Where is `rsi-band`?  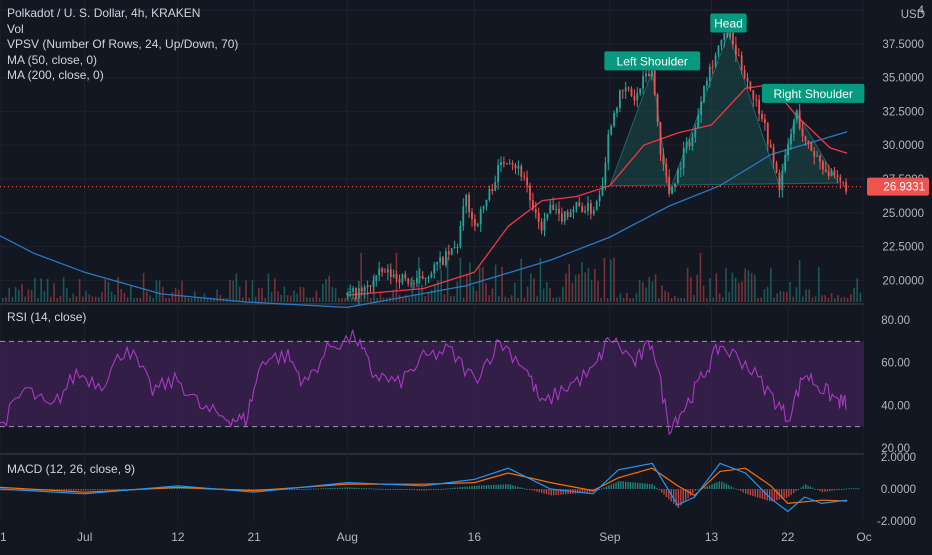
rsi-band is located at coordinates (432, 384).